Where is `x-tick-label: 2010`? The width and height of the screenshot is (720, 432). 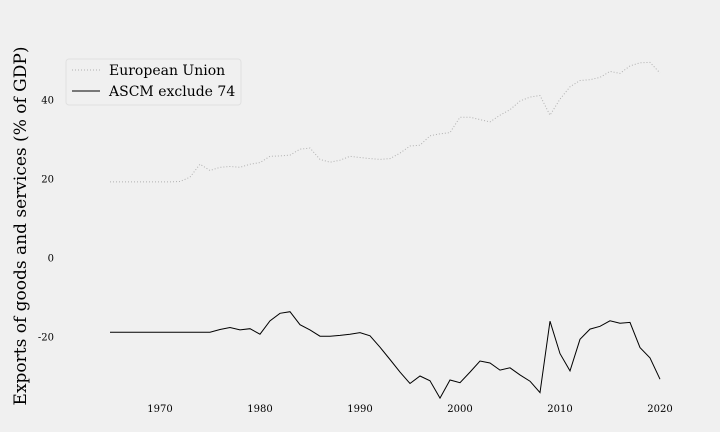
x-tick-label: 2010 is located at coordinates (559, 409).